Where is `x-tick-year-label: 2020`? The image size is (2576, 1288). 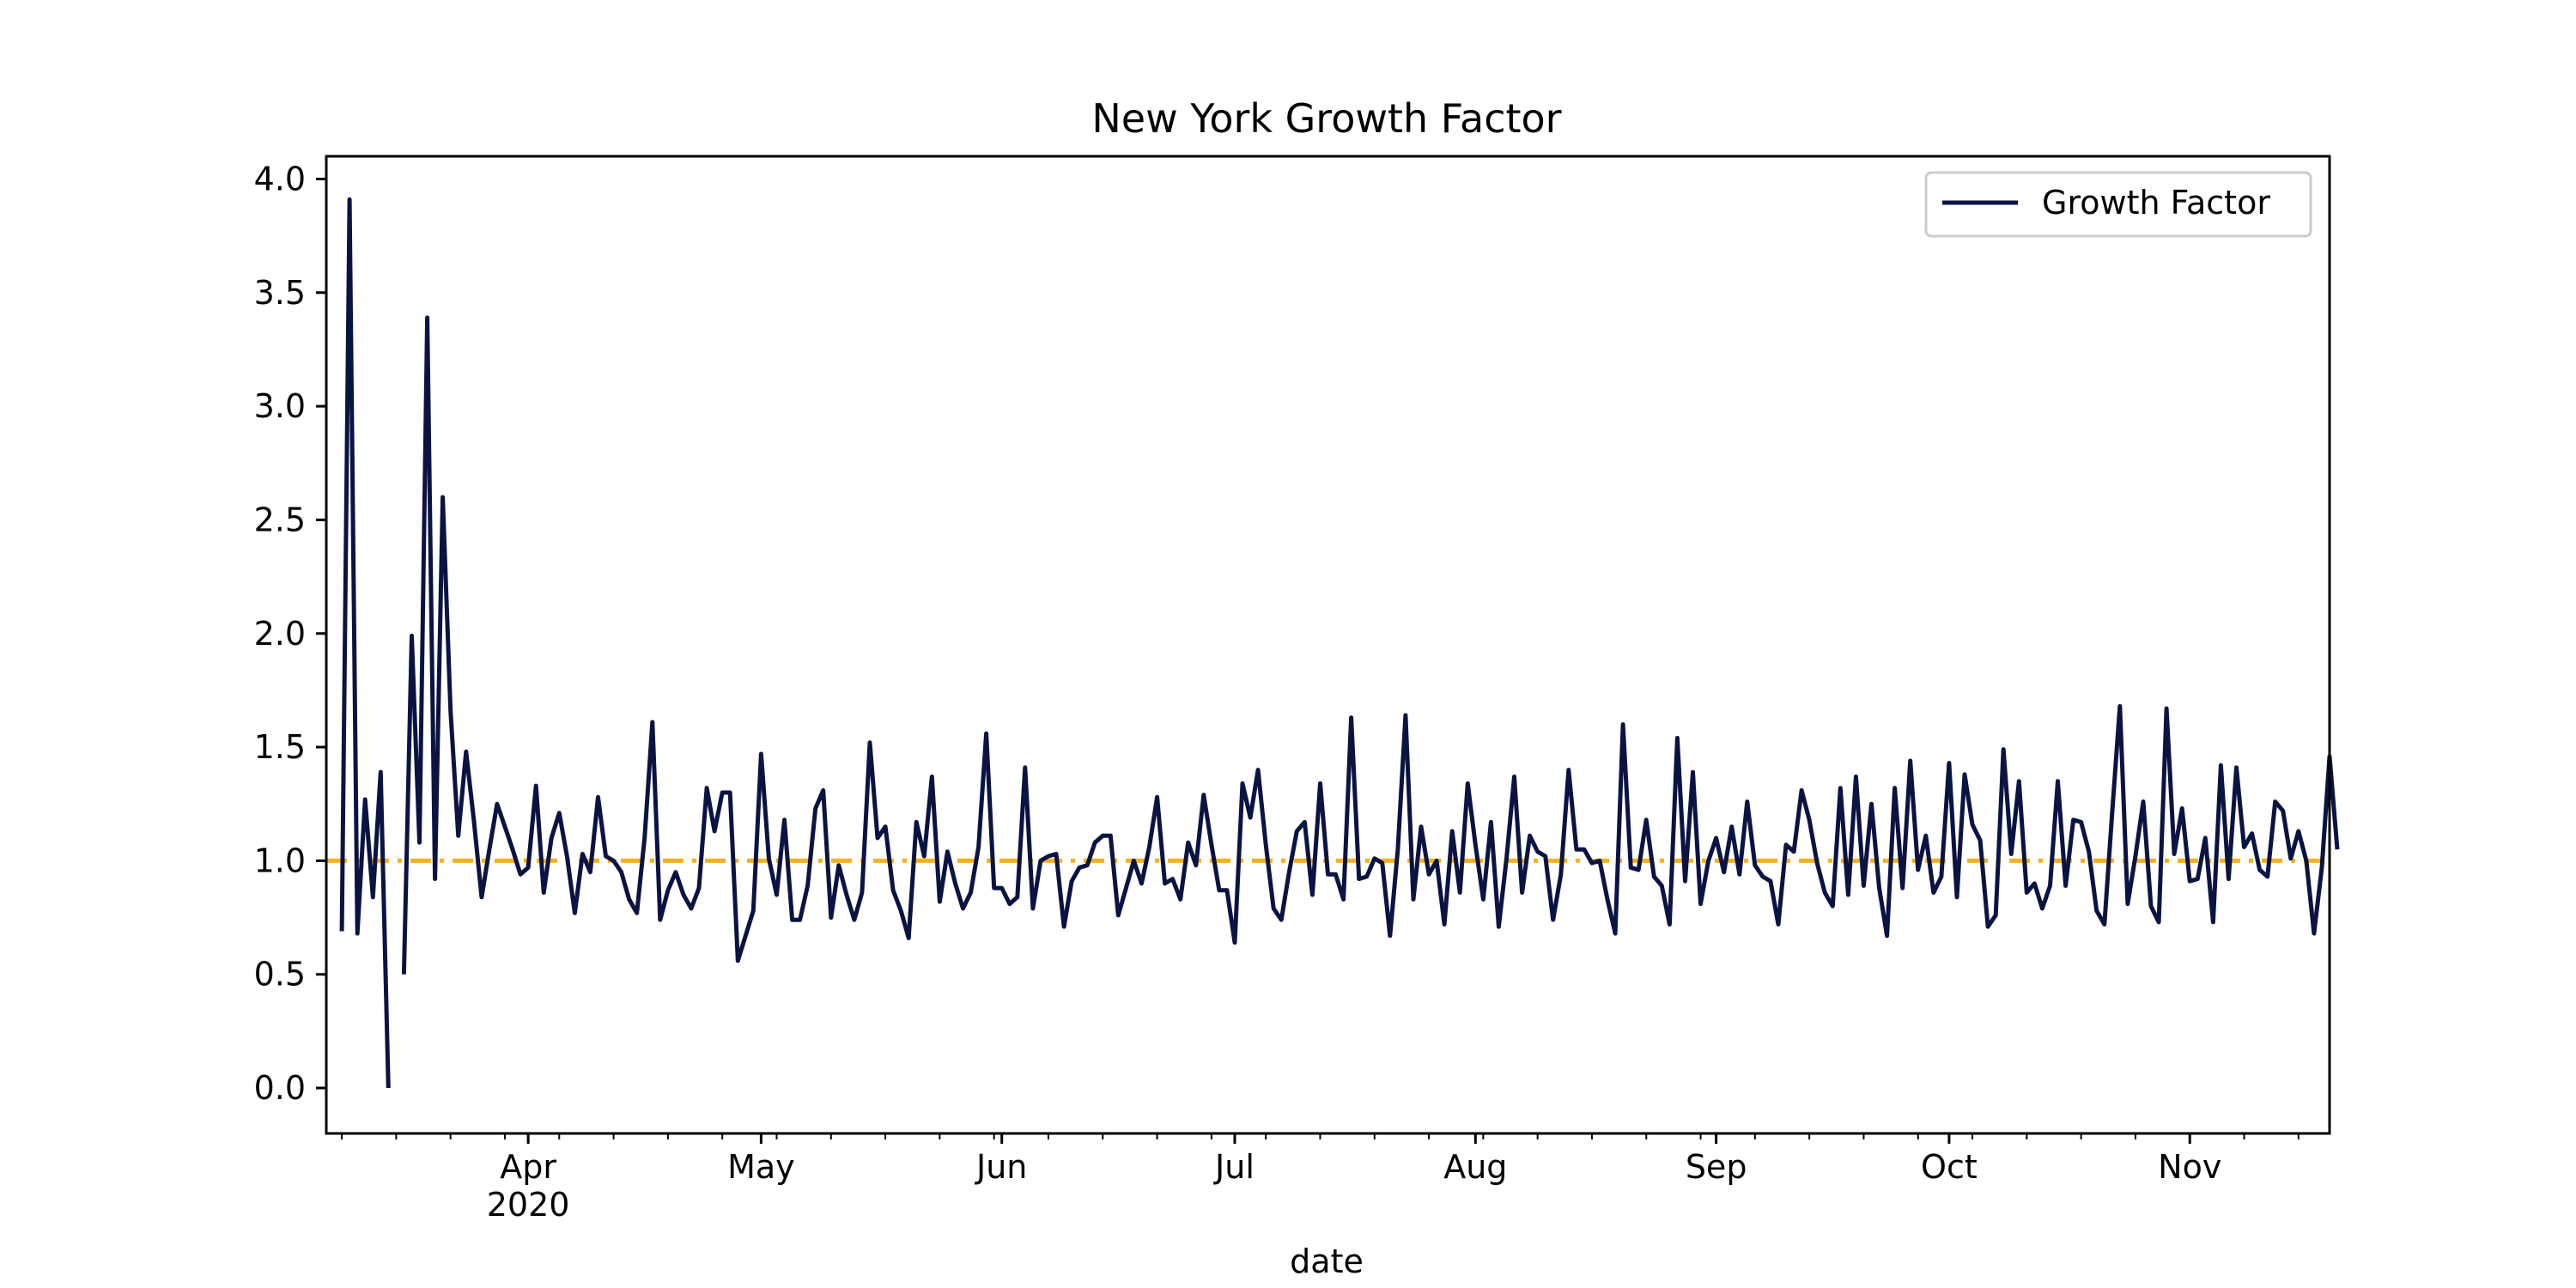
x-tick-year-label: 2020 is located at coordinates (528, 1205).